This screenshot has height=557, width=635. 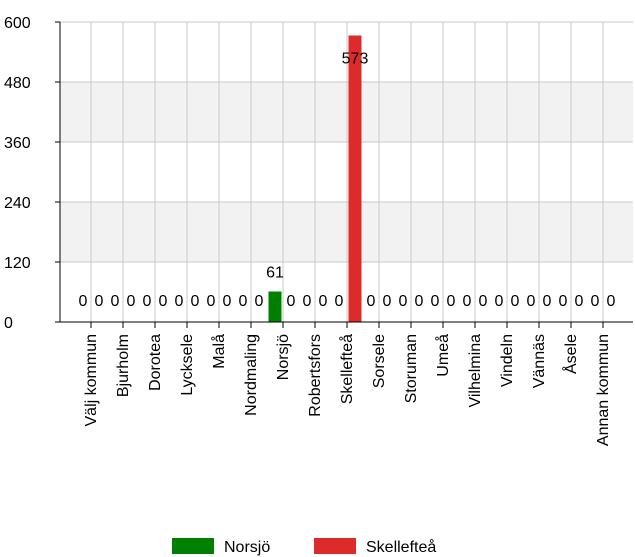 I want to click on x-tick-label: Skellefteå, so click(x=347, y=369).